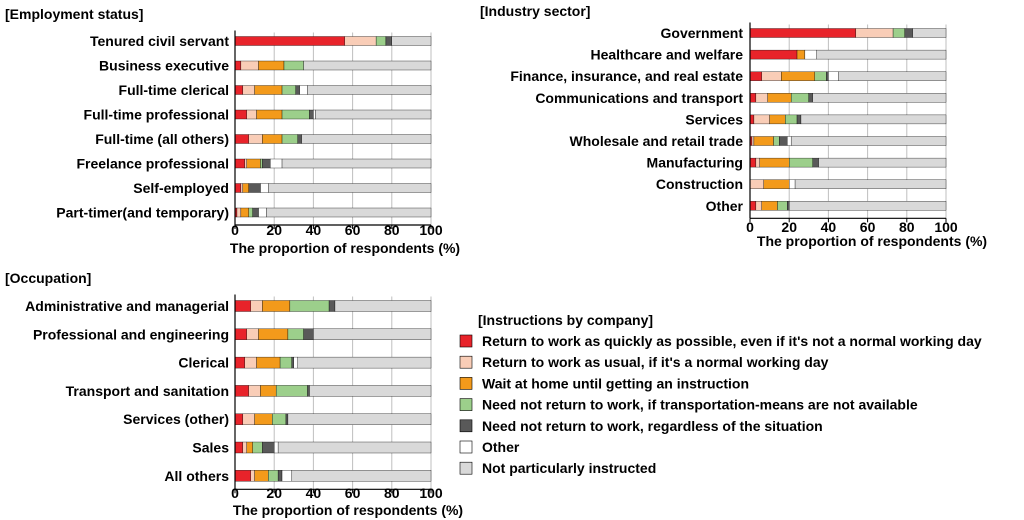  I want to click on legend-title: [Instructions by company], so click(565, 320).